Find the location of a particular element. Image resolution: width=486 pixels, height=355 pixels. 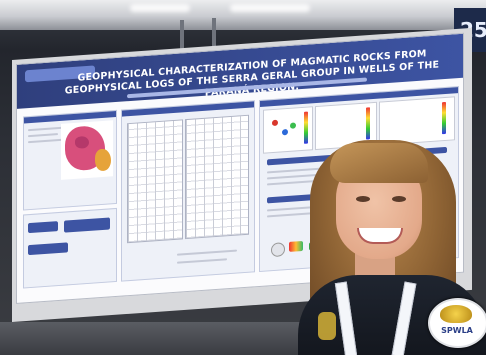

poster-panel-workflow is located at coordinates (70, 248).